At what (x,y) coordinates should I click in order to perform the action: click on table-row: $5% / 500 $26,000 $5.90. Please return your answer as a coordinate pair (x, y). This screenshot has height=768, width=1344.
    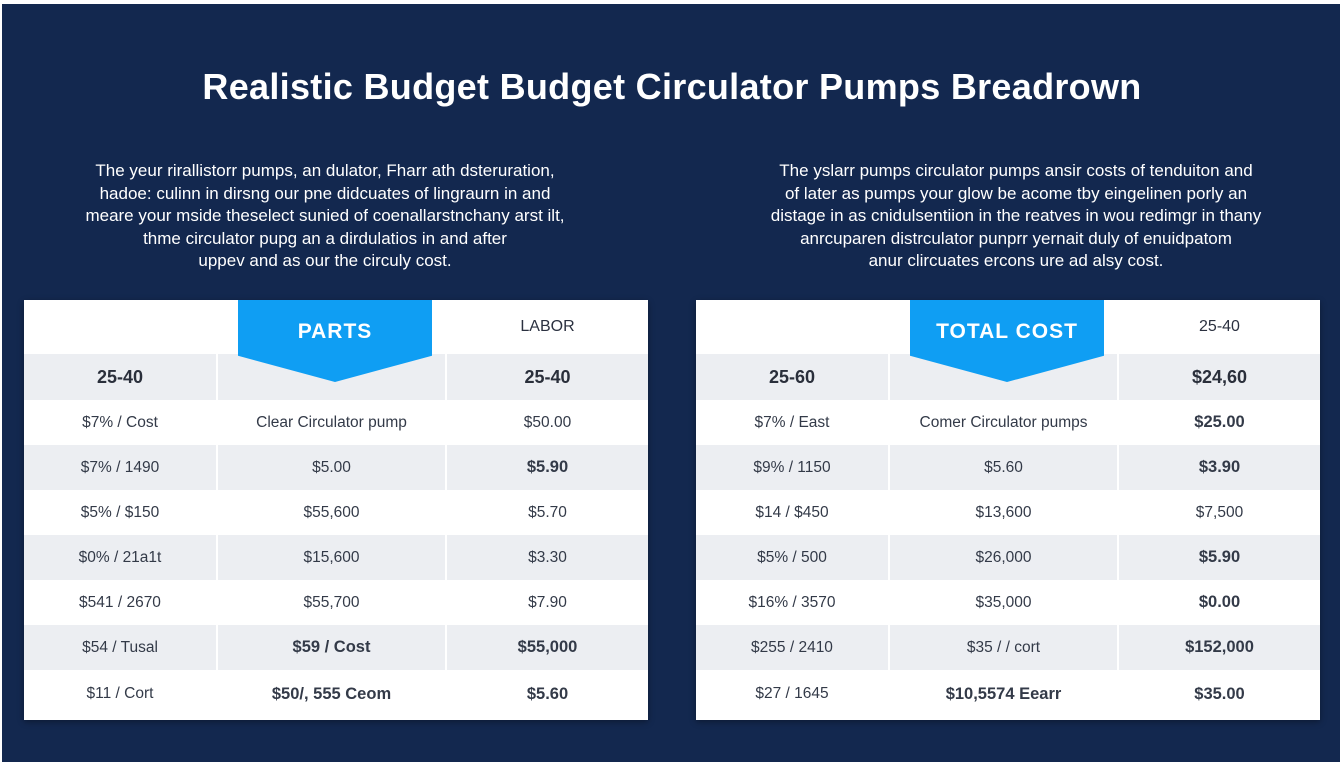
    Looking at the image, I should click on (1008, 557).